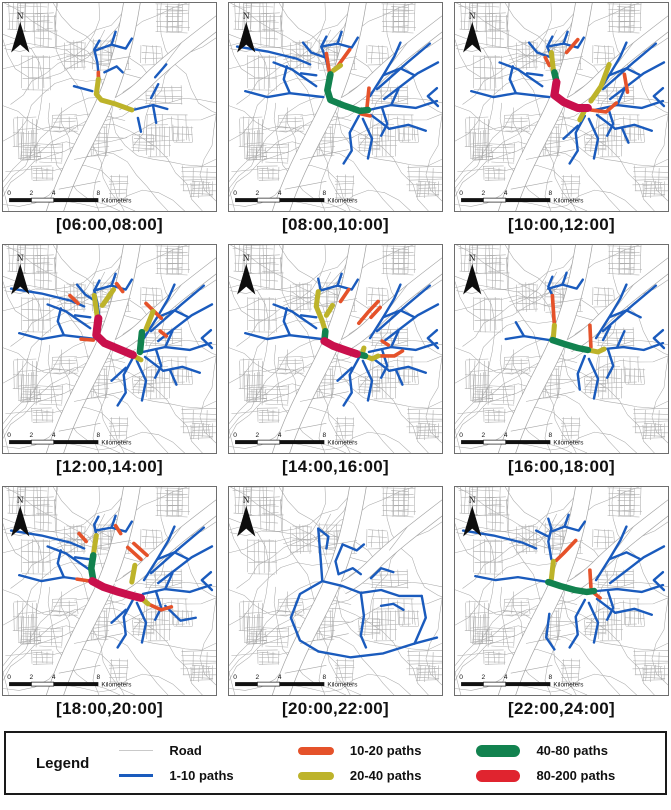 The width and height of the screenshot is (671, 810). Describe the element at coordinates (385, 750) in the screenshot. I see `legend-label: 10-20 paths` at that location.